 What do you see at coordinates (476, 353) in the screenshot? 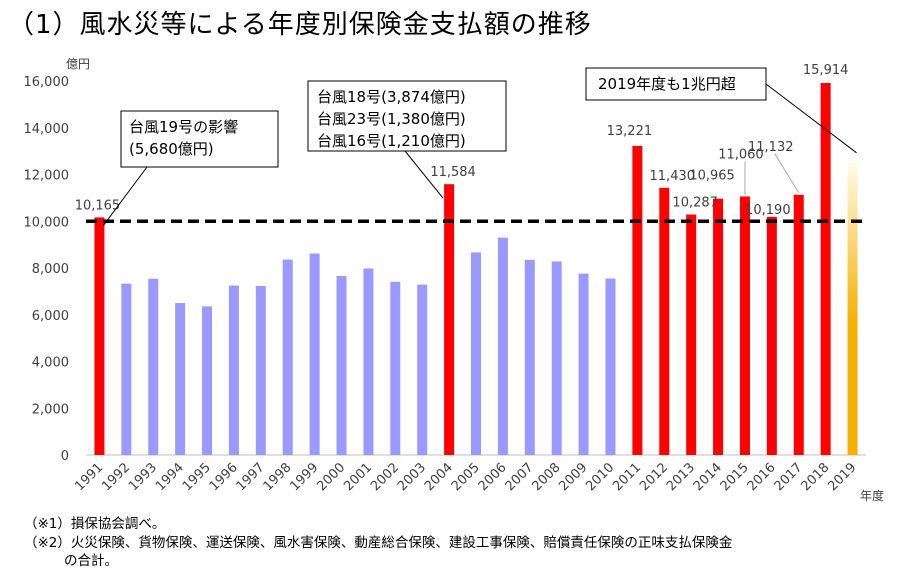
I see `bar-2005` at bounding box center [476, 353].